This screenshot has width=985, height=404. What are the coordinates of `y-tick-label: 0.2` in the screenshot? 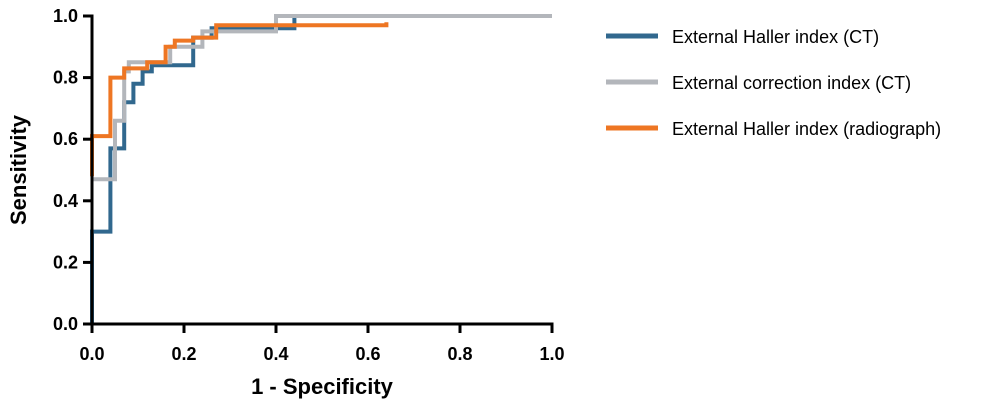 It's located at (65, 262).